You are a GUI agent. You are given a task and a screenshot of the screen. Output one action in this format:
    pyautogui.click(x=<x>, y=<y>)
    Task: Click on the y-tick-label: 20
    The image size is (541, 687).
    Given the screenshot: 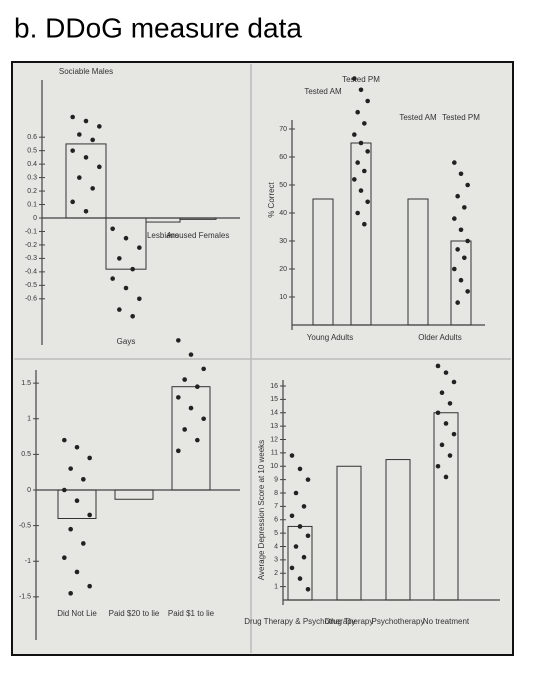 What is the action you would take?
    pyautogui.click(x=283, y=269)
    